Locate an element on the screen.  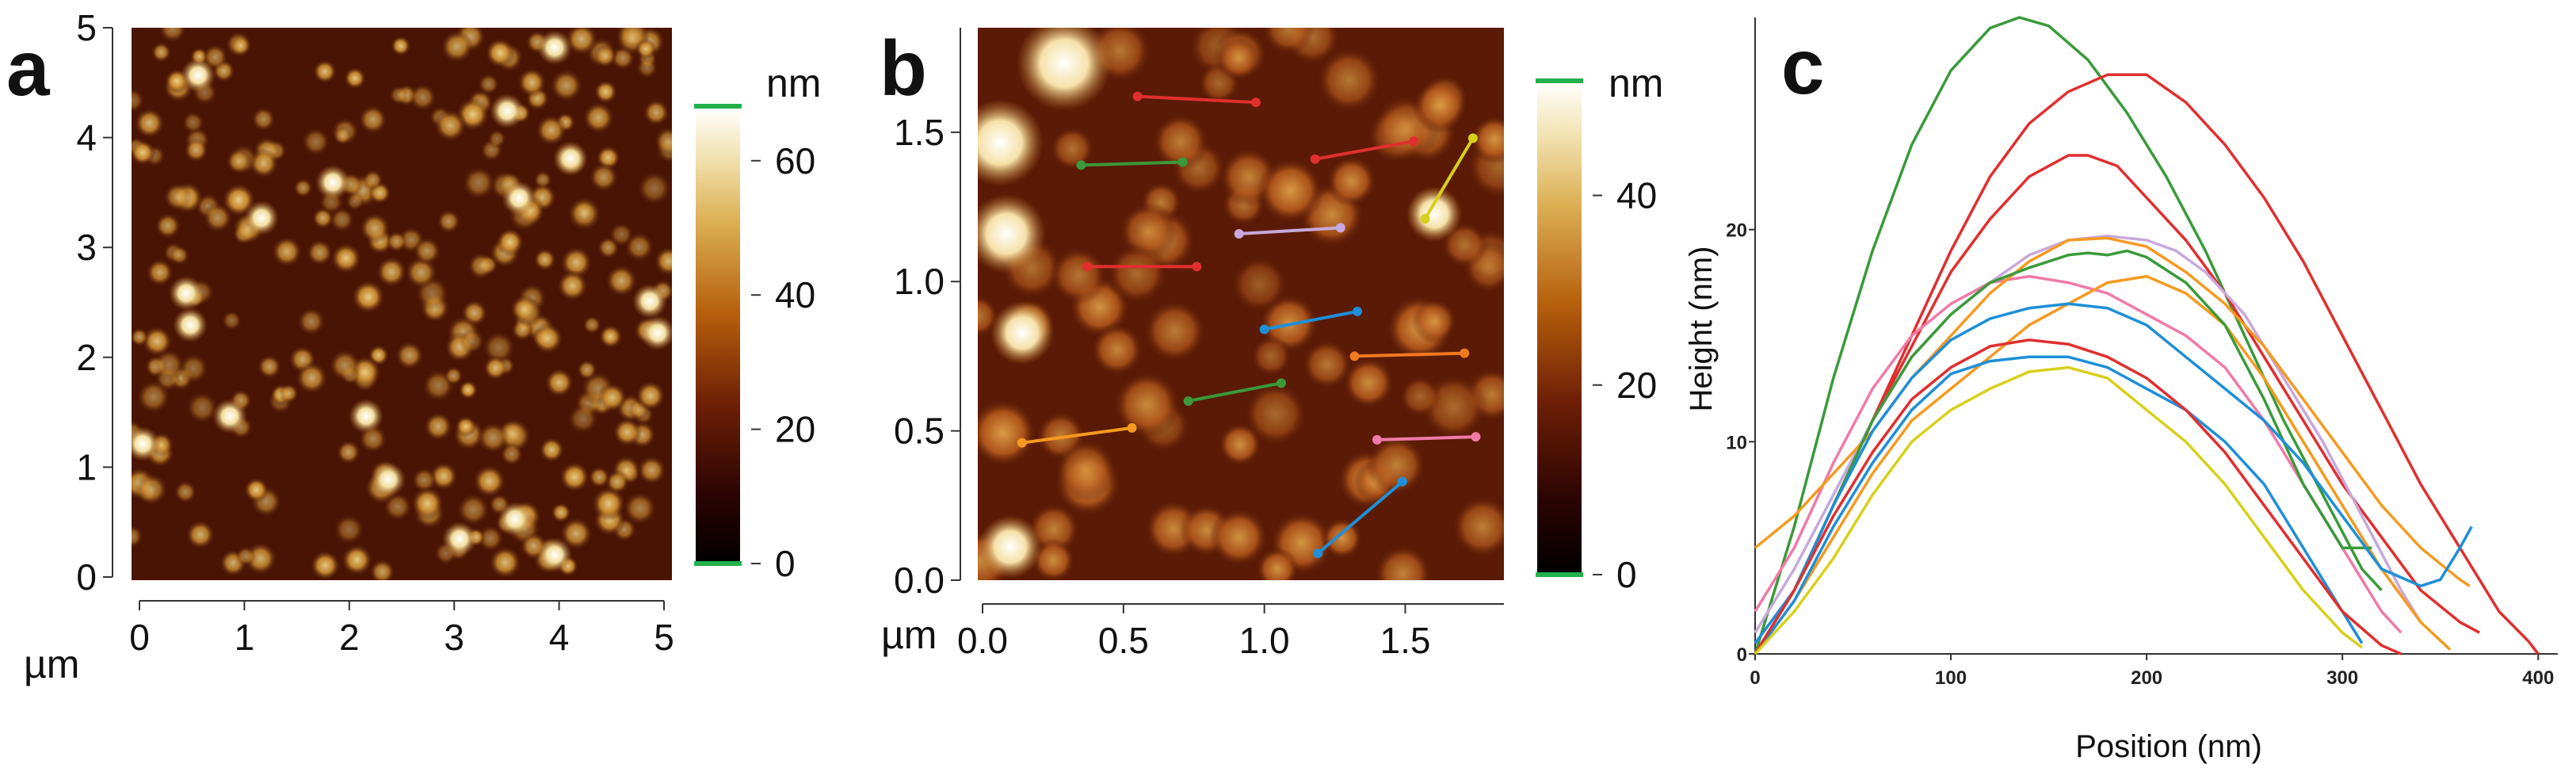
x-tick-label: 1.5 is located at coordinates (1405, 640).